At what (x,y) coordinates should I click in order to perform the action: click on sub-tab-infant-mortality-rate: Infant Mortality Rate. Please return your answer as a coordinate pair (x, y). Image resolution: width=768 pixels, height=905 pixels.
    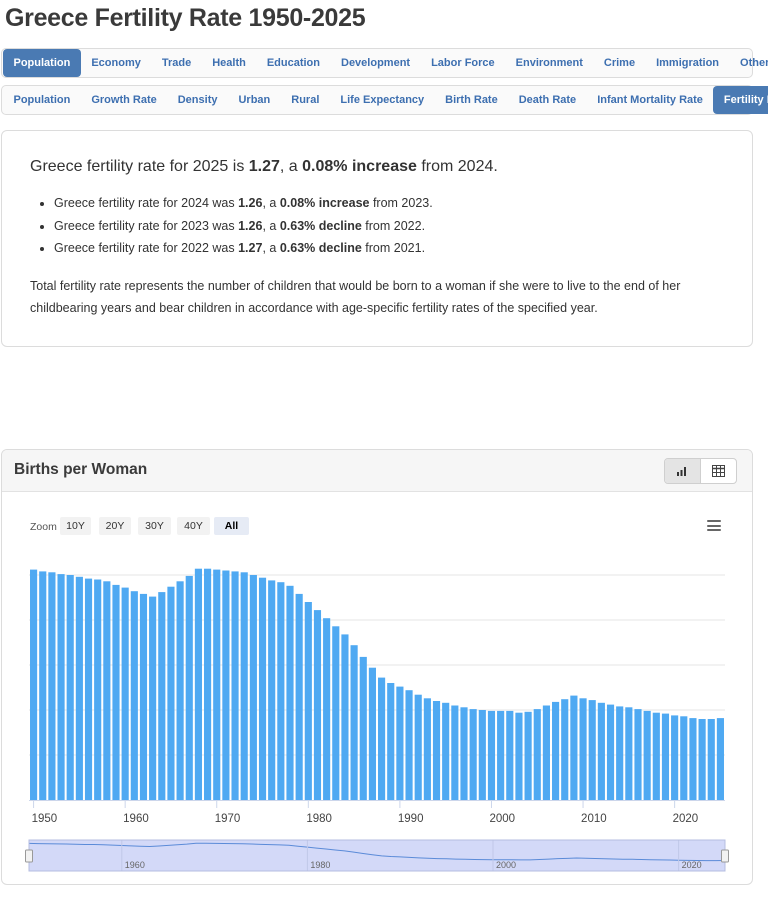
    Looking at the image, I should click on (650, 100).